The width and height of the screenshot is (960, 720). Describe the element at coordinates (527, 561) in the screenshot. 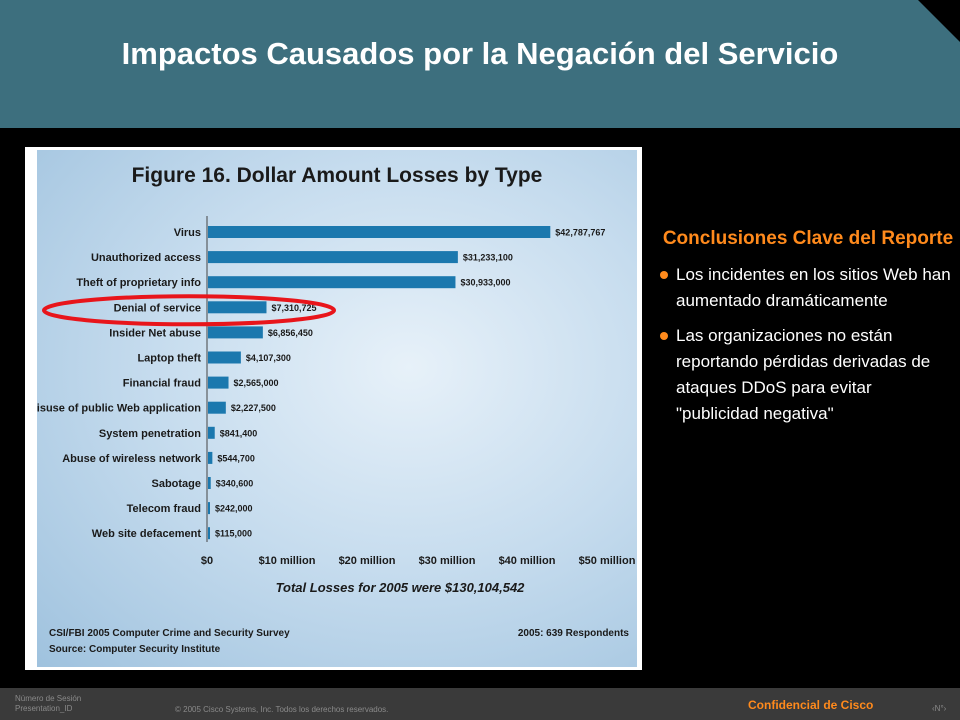

I see `x-tick-label: $40 million` at that location.